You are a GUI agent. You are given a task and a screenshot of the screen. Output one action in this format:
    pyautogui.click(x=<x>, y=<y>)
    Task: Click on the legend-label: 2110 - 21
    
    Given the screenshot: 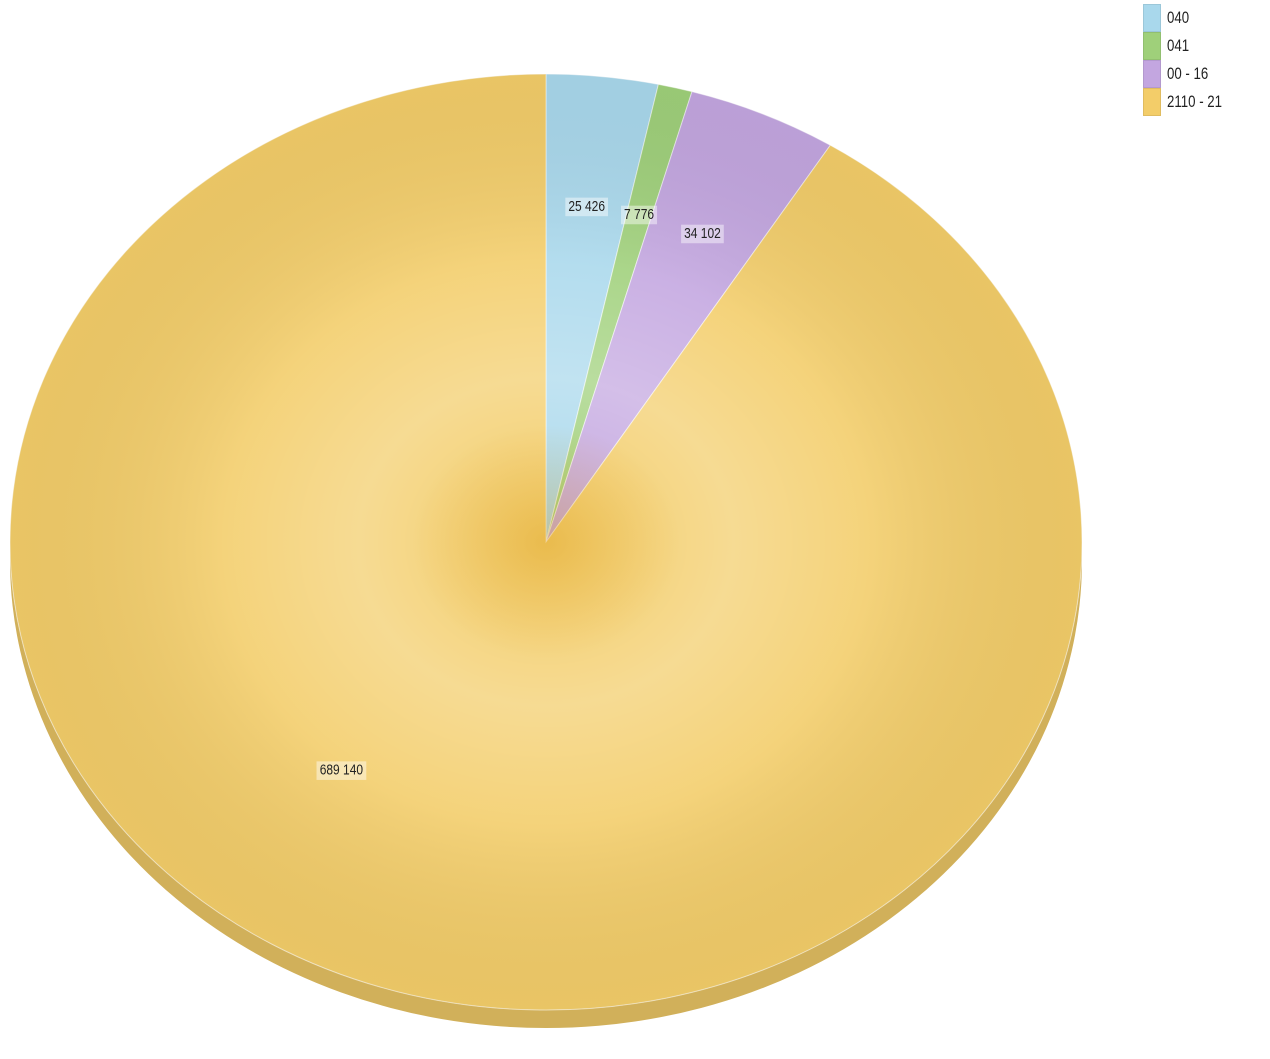 What is the action you would take?
    pyautogui.click(x=1195, y=101)
    